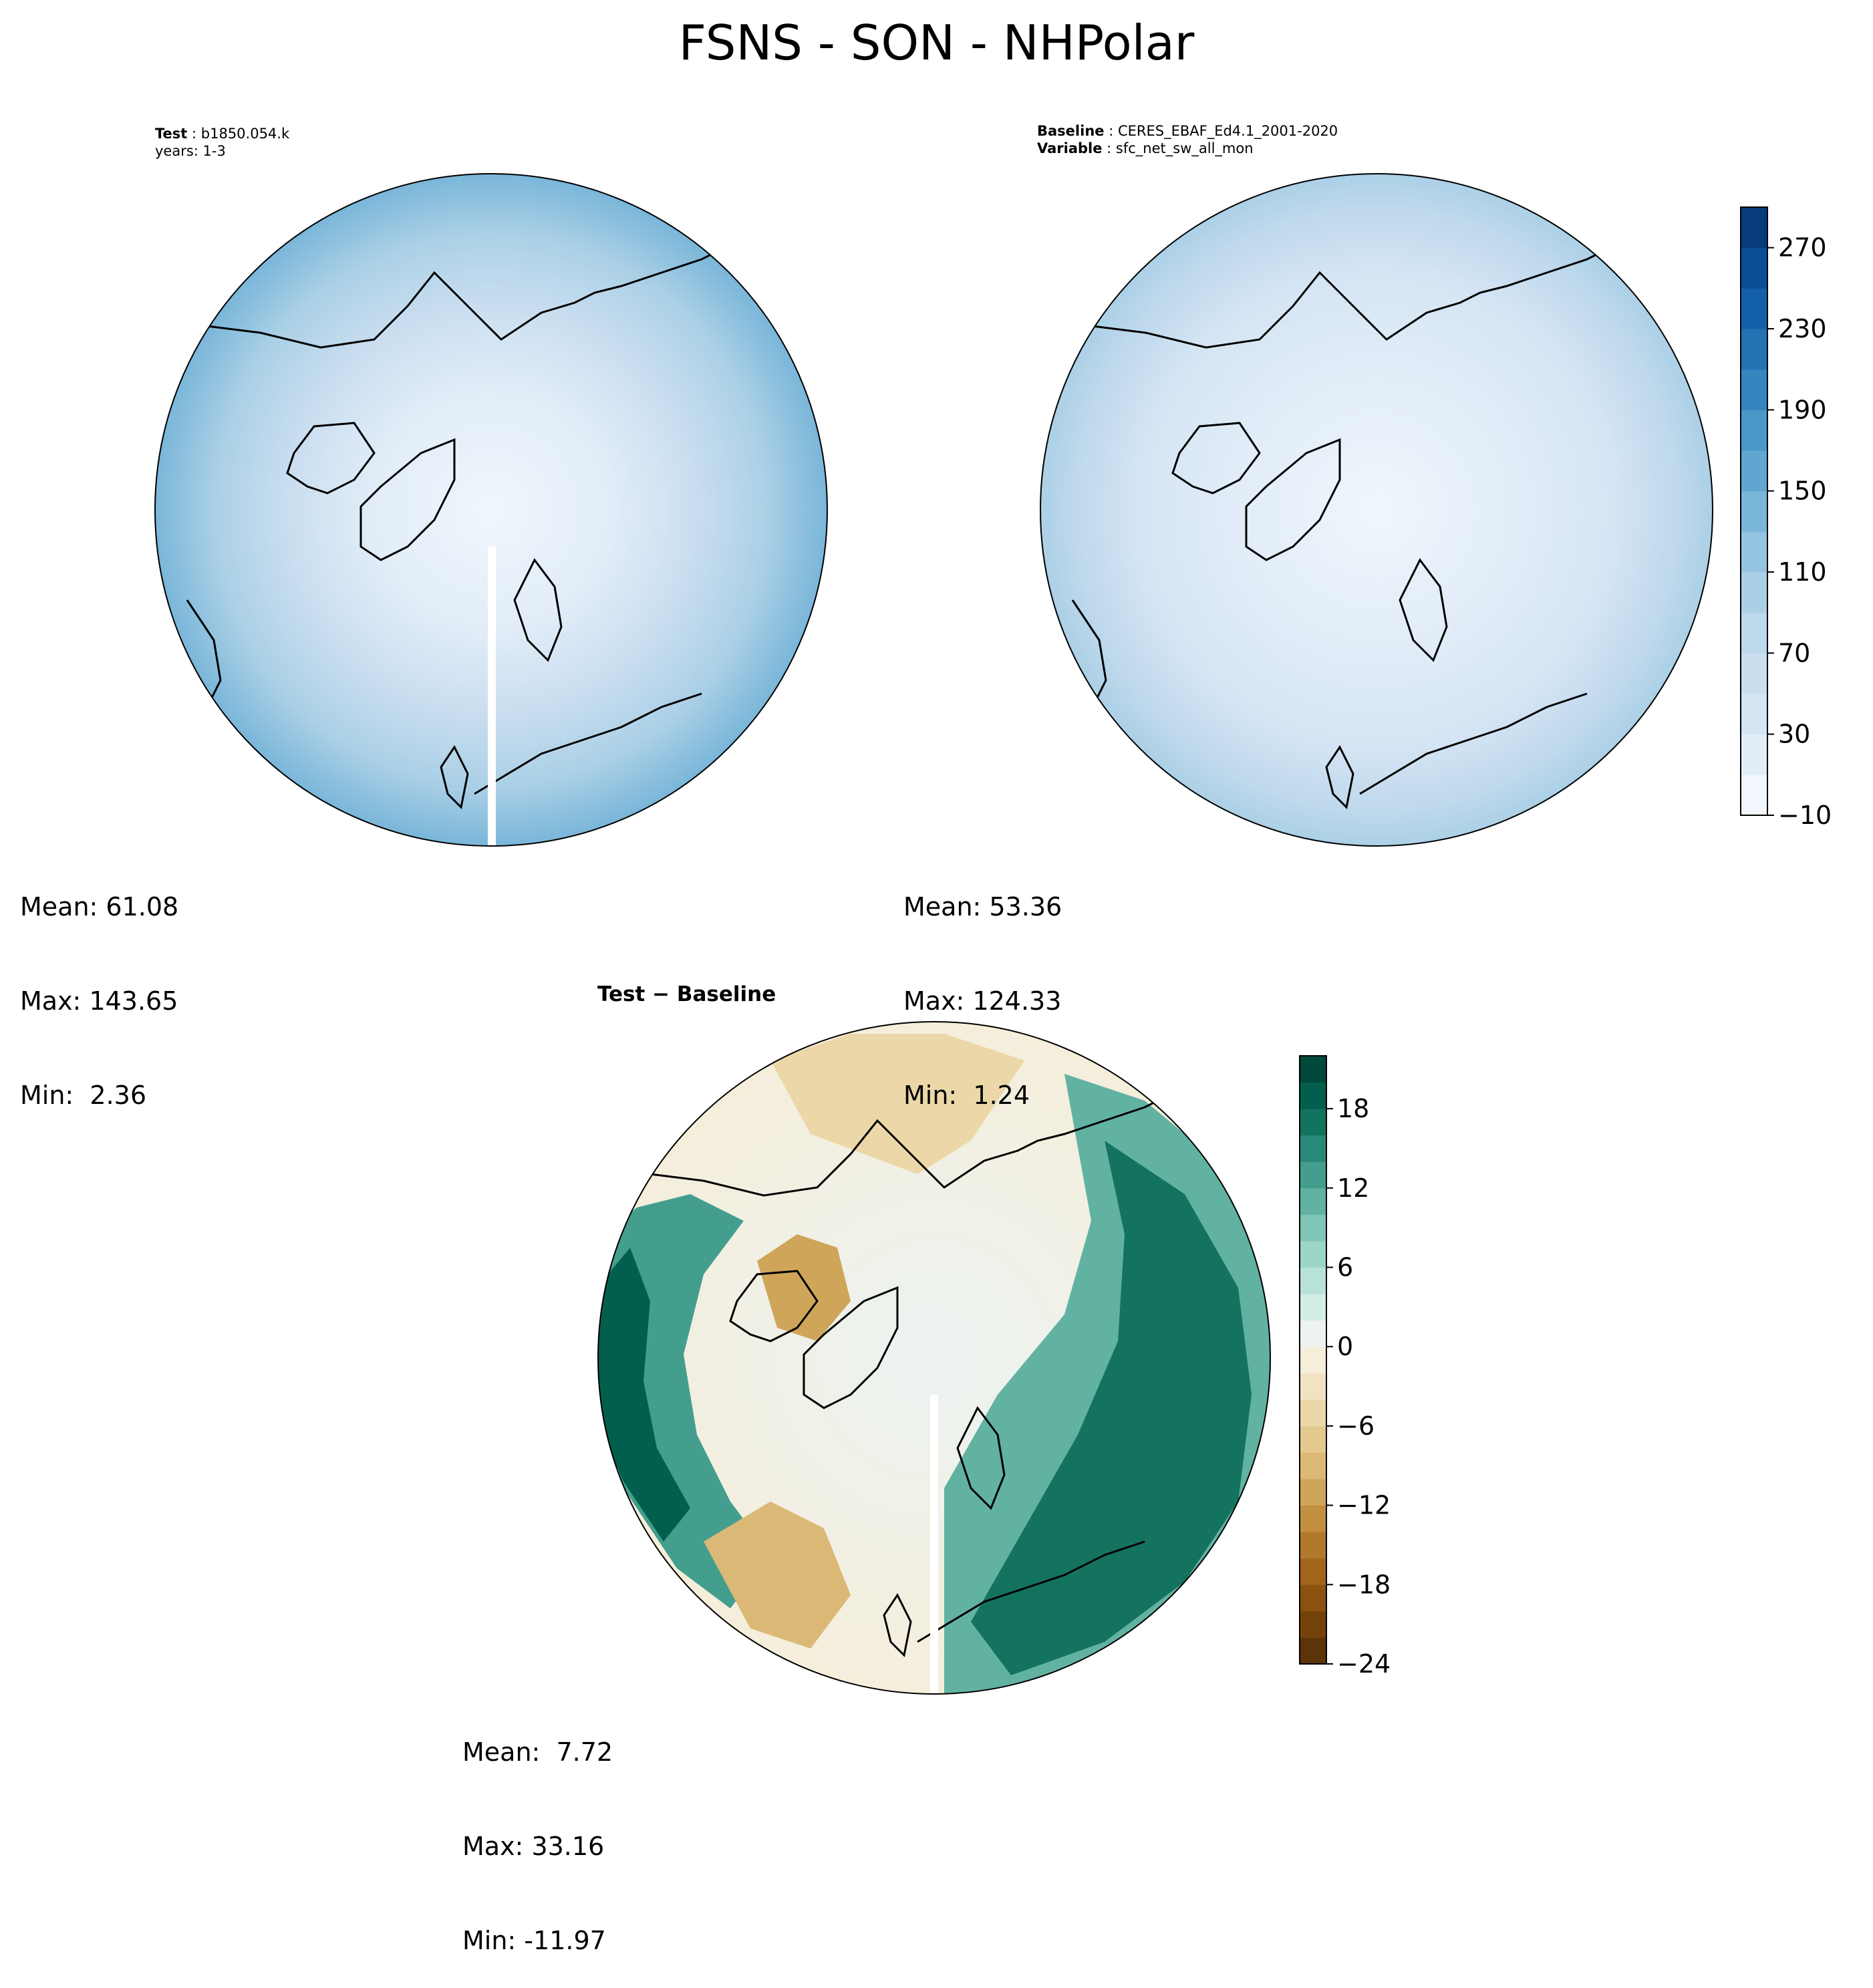 The image size is (1873, 1988). What do you see at coordinates (982, 906) in the screenshot?
I see `baseline-mean: Mean: 53.36` at bounding box center [982, 906].